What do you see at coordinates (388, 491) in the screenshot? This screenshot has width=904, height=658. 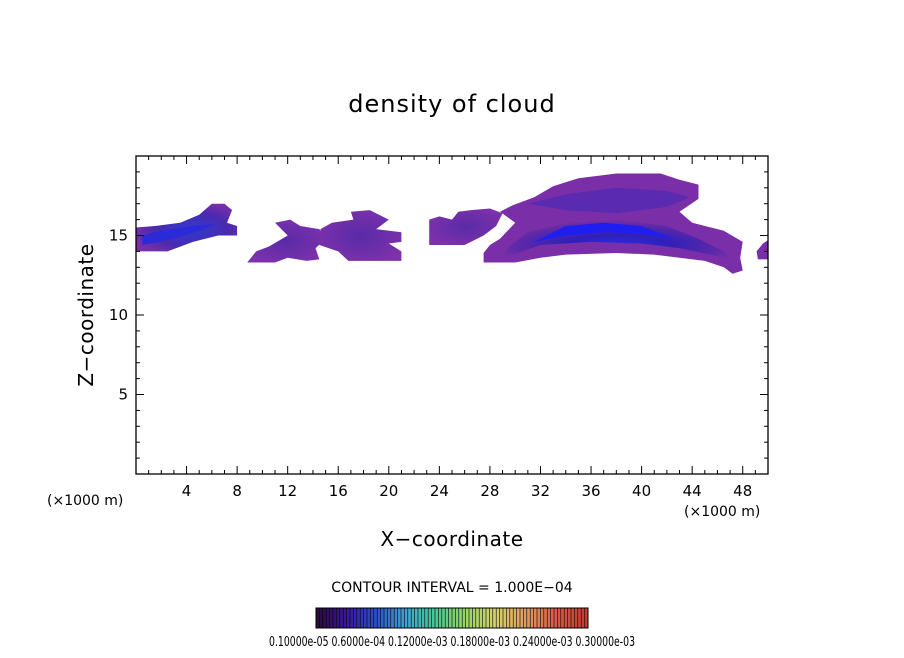 I see `x-tick-label: 20` at bounding box center [388, 491].